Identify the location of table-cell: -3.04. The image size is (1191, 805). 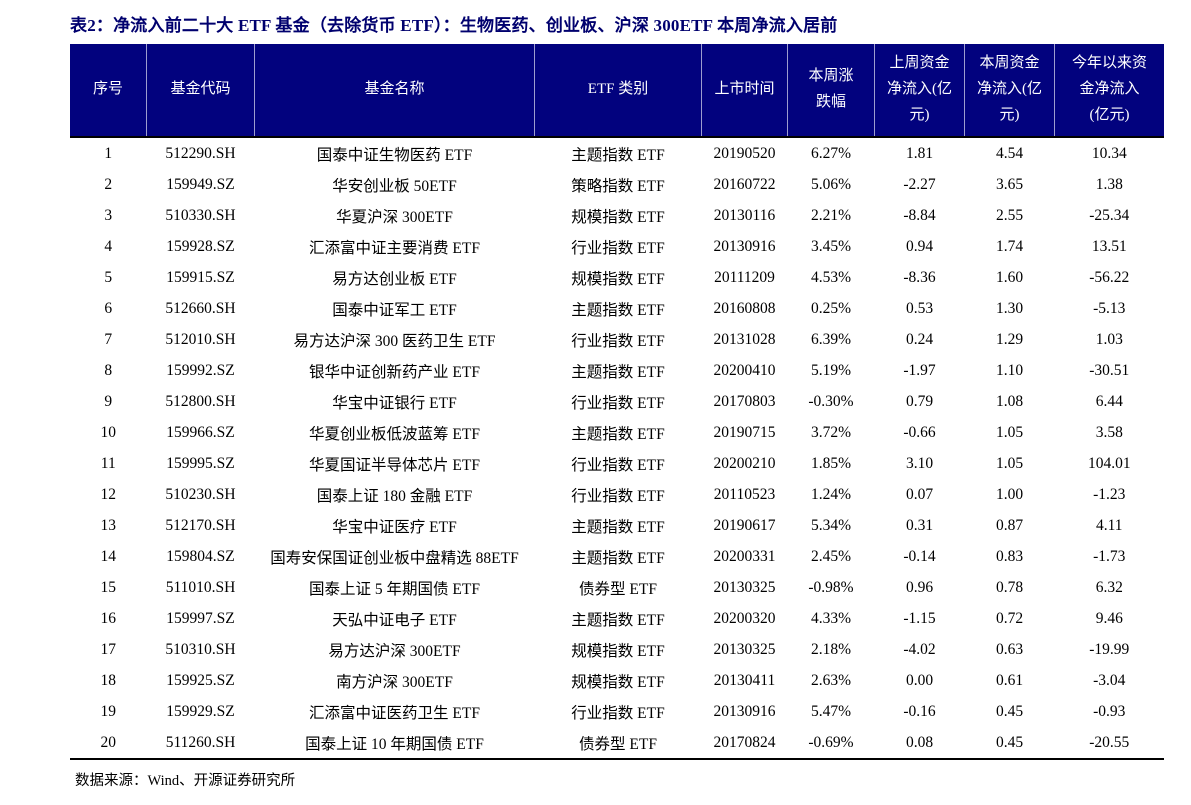
(1109, 680).